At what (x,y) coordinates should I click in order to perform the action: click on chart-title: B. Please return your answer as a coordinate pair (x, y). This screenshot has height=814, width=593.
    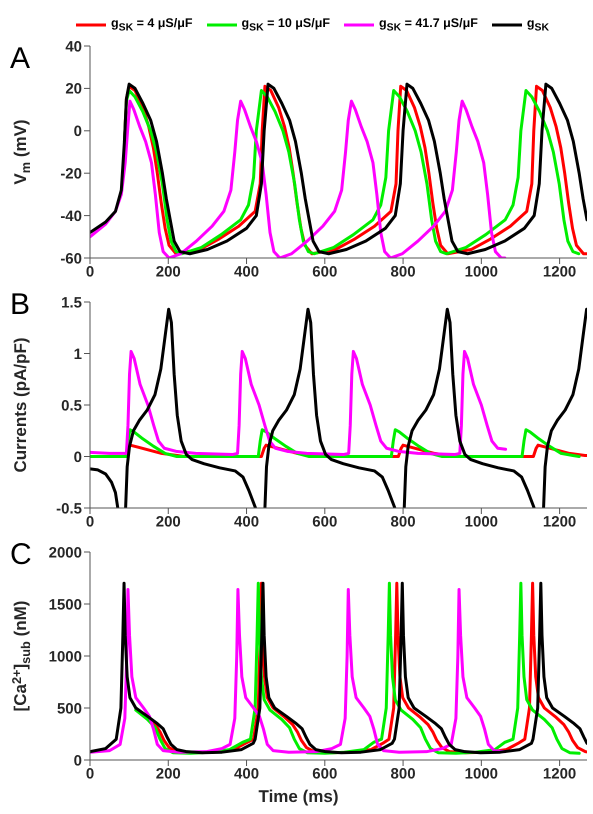
    Looking at the image, I should click on (20, 304).